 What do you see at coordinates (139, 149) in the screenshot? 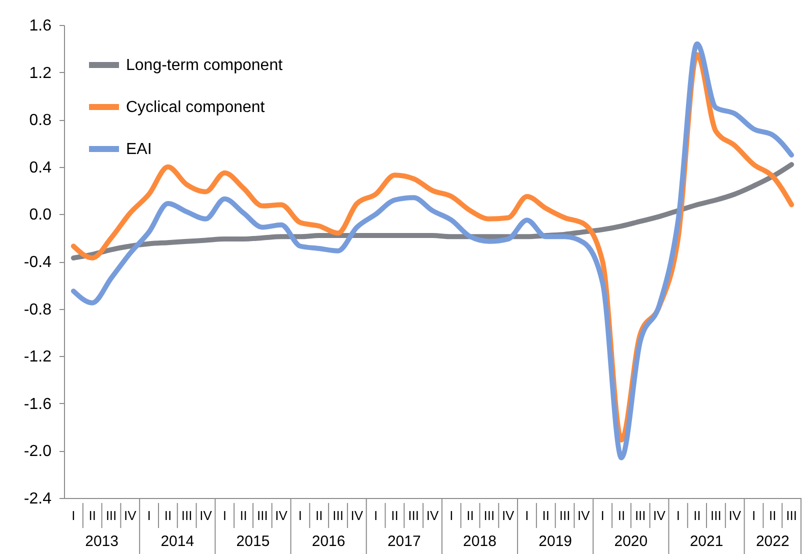
I see `legend-label: EAI` at bounding box center [139, 149].